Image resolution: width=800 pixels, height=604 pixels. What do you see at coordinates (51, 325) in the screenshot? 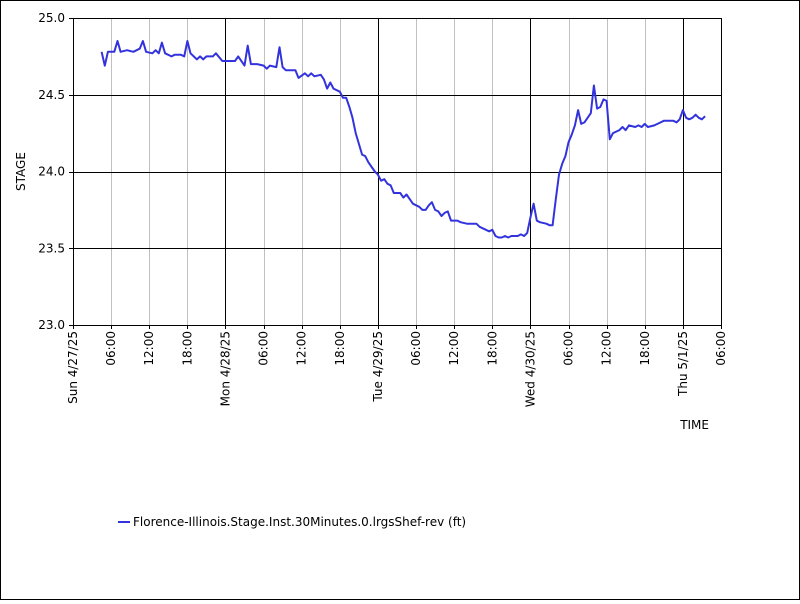
I see `y-tick-label: 23.0` at bounding box center [51, 325].